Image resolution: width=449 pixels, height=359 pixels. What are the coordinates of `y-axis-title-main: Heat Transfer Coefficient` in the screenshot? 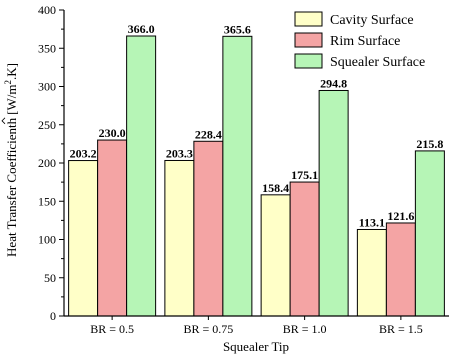 It's located at (11, 190).